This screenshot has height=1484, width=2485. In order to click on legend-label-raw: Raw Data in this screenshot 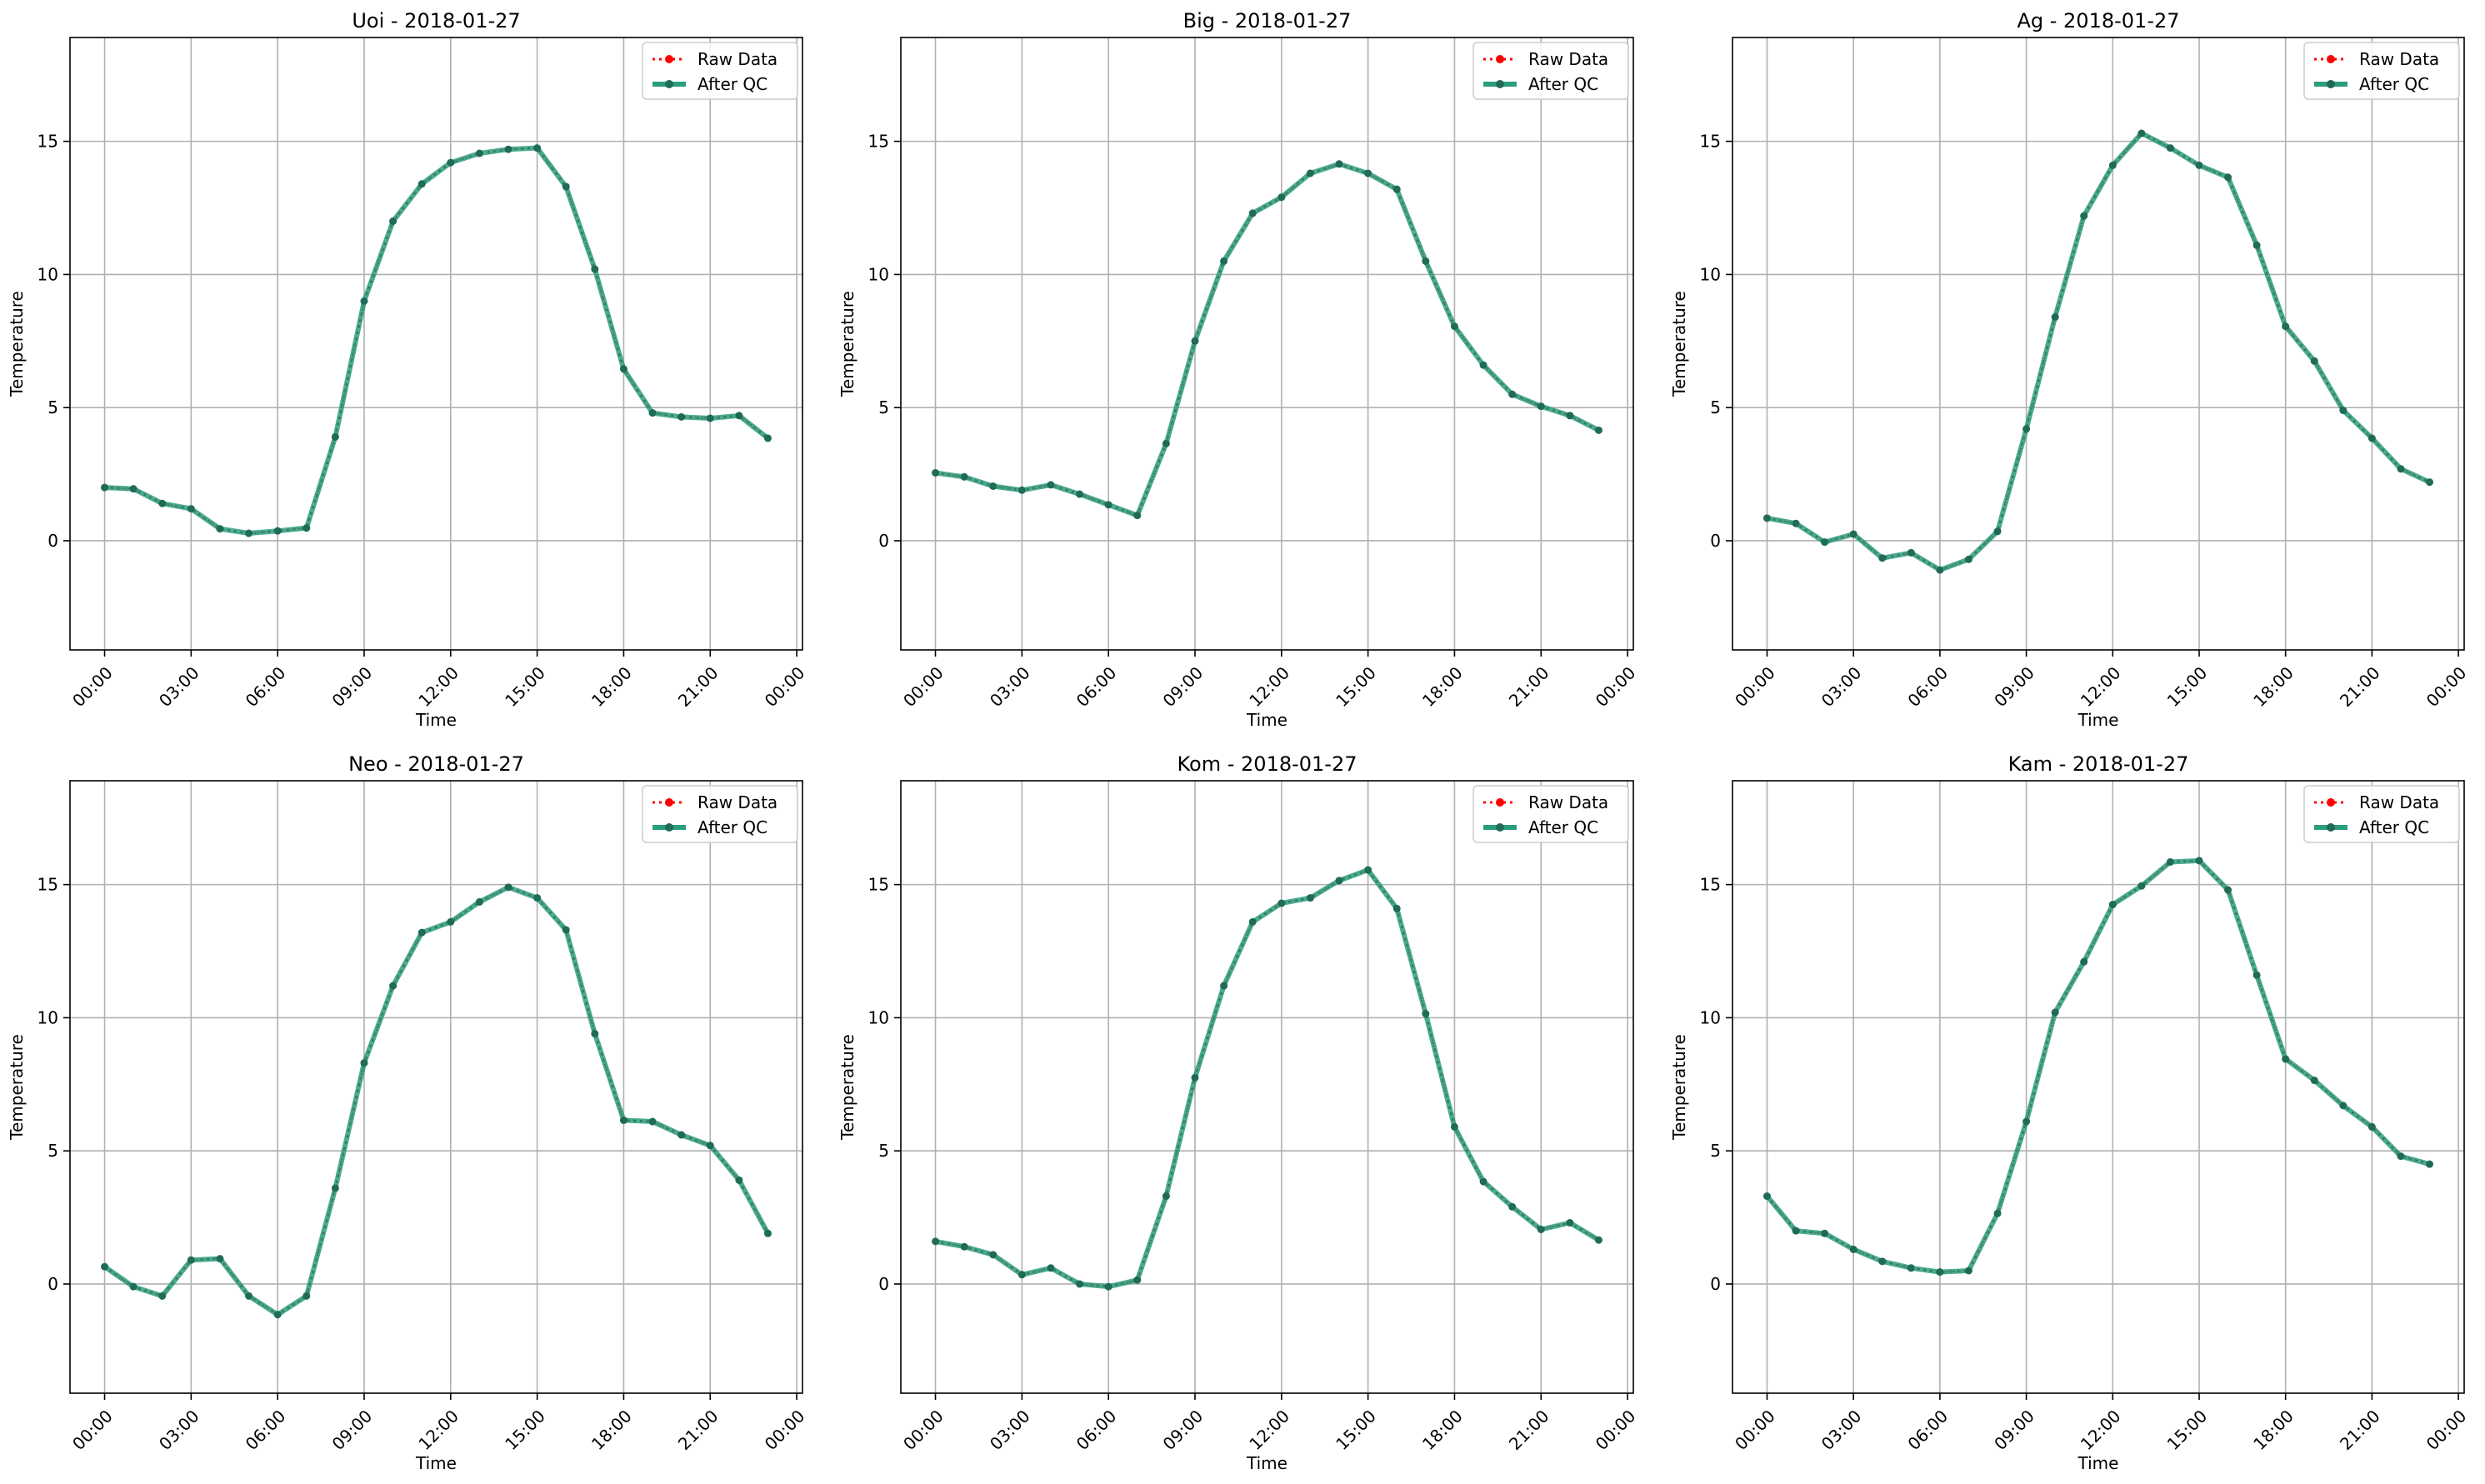, I will do `click(738, 59)`.